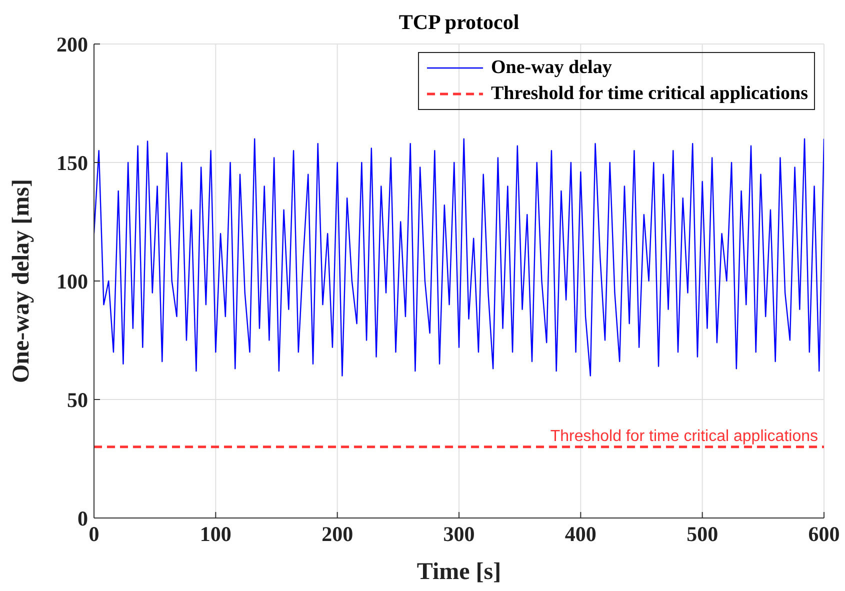 This screenshot has width=845, height=591. What do you see at coordinates (72, 44) in the screenshot?
I see `y-tick-label: 200` at bounding box center [72, 44].